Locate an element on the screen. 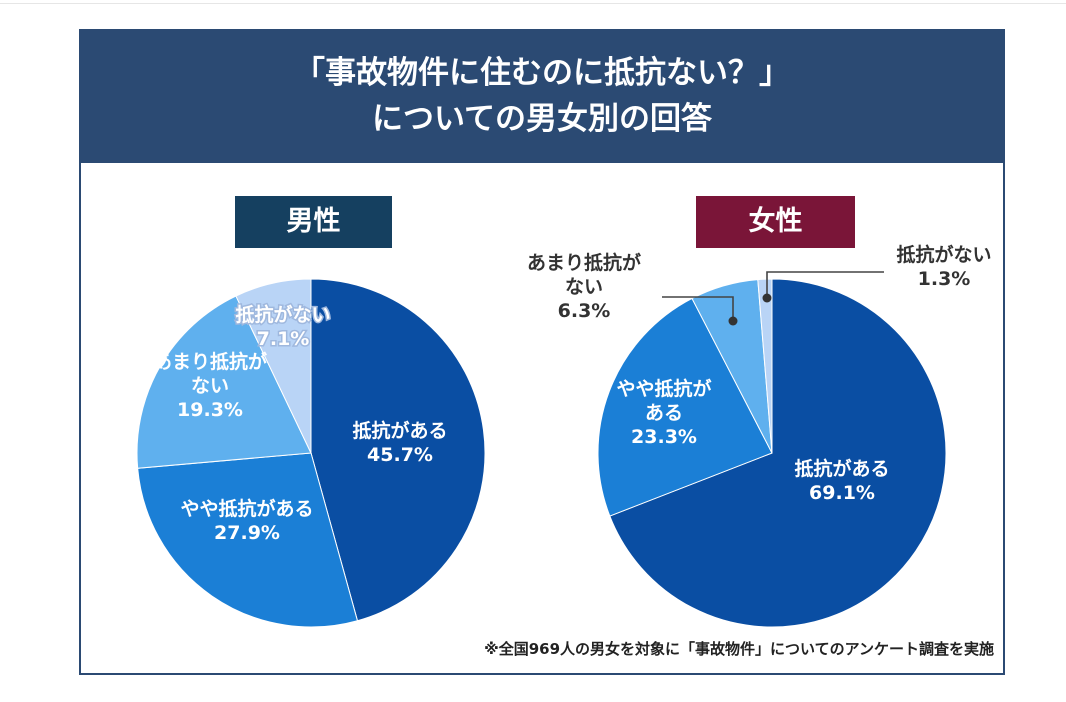 The width and height of the screenshot is (1066, 702). female-slice-name-3: 抵抗がない is located at coordinates (943, 254).